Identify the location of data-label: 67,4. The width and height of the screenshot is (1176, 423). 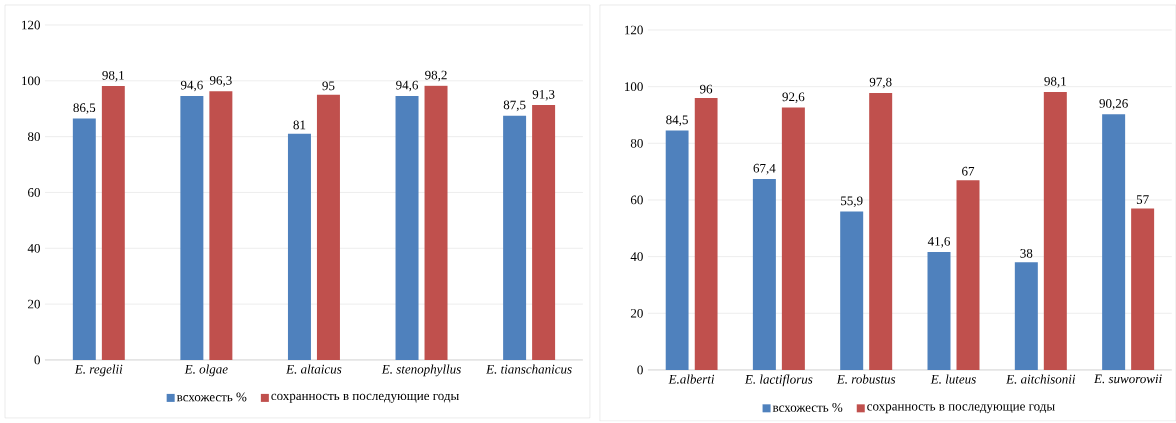
(764, 169).